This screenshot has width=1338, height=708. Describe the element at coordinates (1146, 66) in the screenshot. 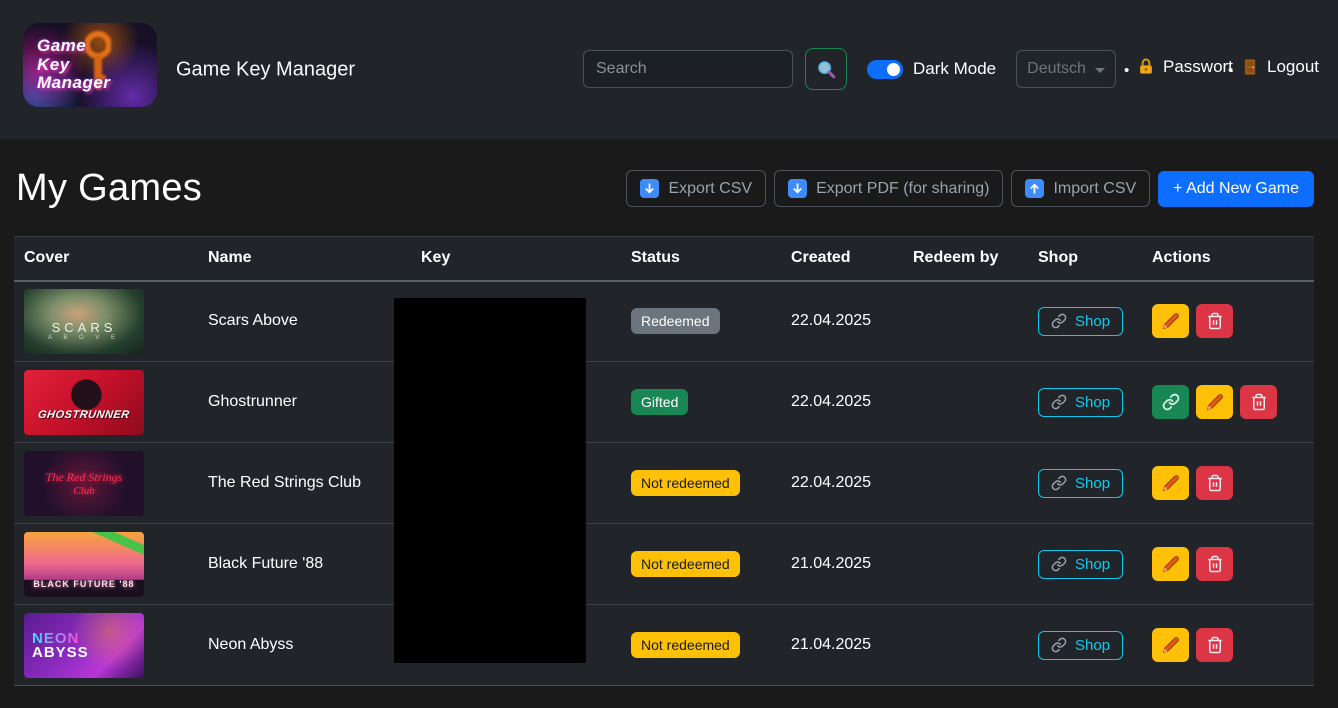

I see `lock-icon` at that location.